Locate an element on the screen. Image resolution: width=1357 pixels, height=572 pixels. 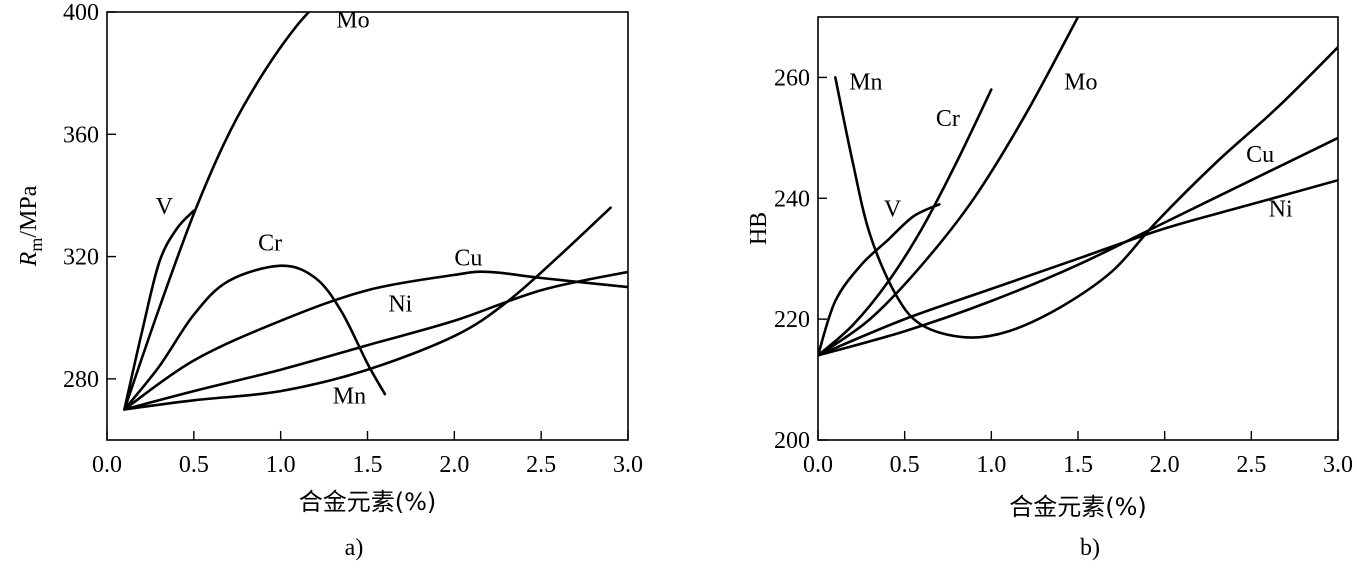
y-axis-label: Rm/MPa is located at coordinates (31, 226).